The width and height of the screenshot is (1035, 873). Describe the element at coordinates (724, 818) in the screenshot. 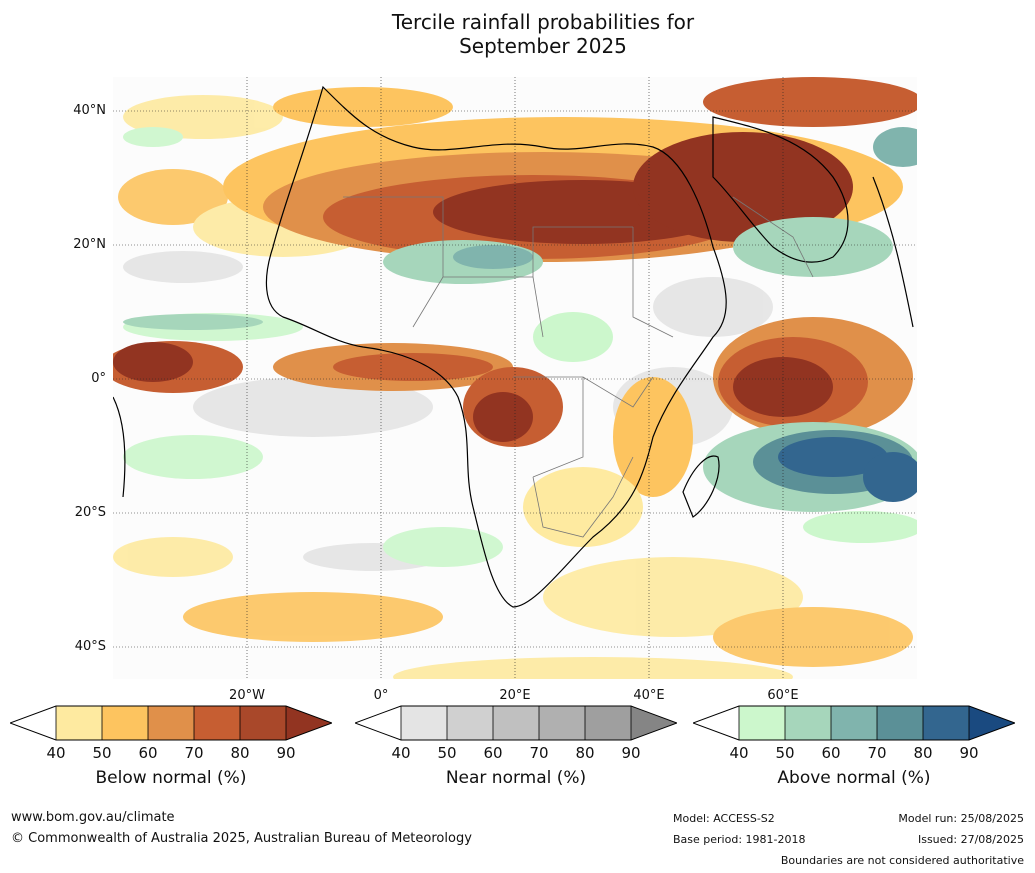

I see `footer-model: Model: ACCESS-S2` at that location.